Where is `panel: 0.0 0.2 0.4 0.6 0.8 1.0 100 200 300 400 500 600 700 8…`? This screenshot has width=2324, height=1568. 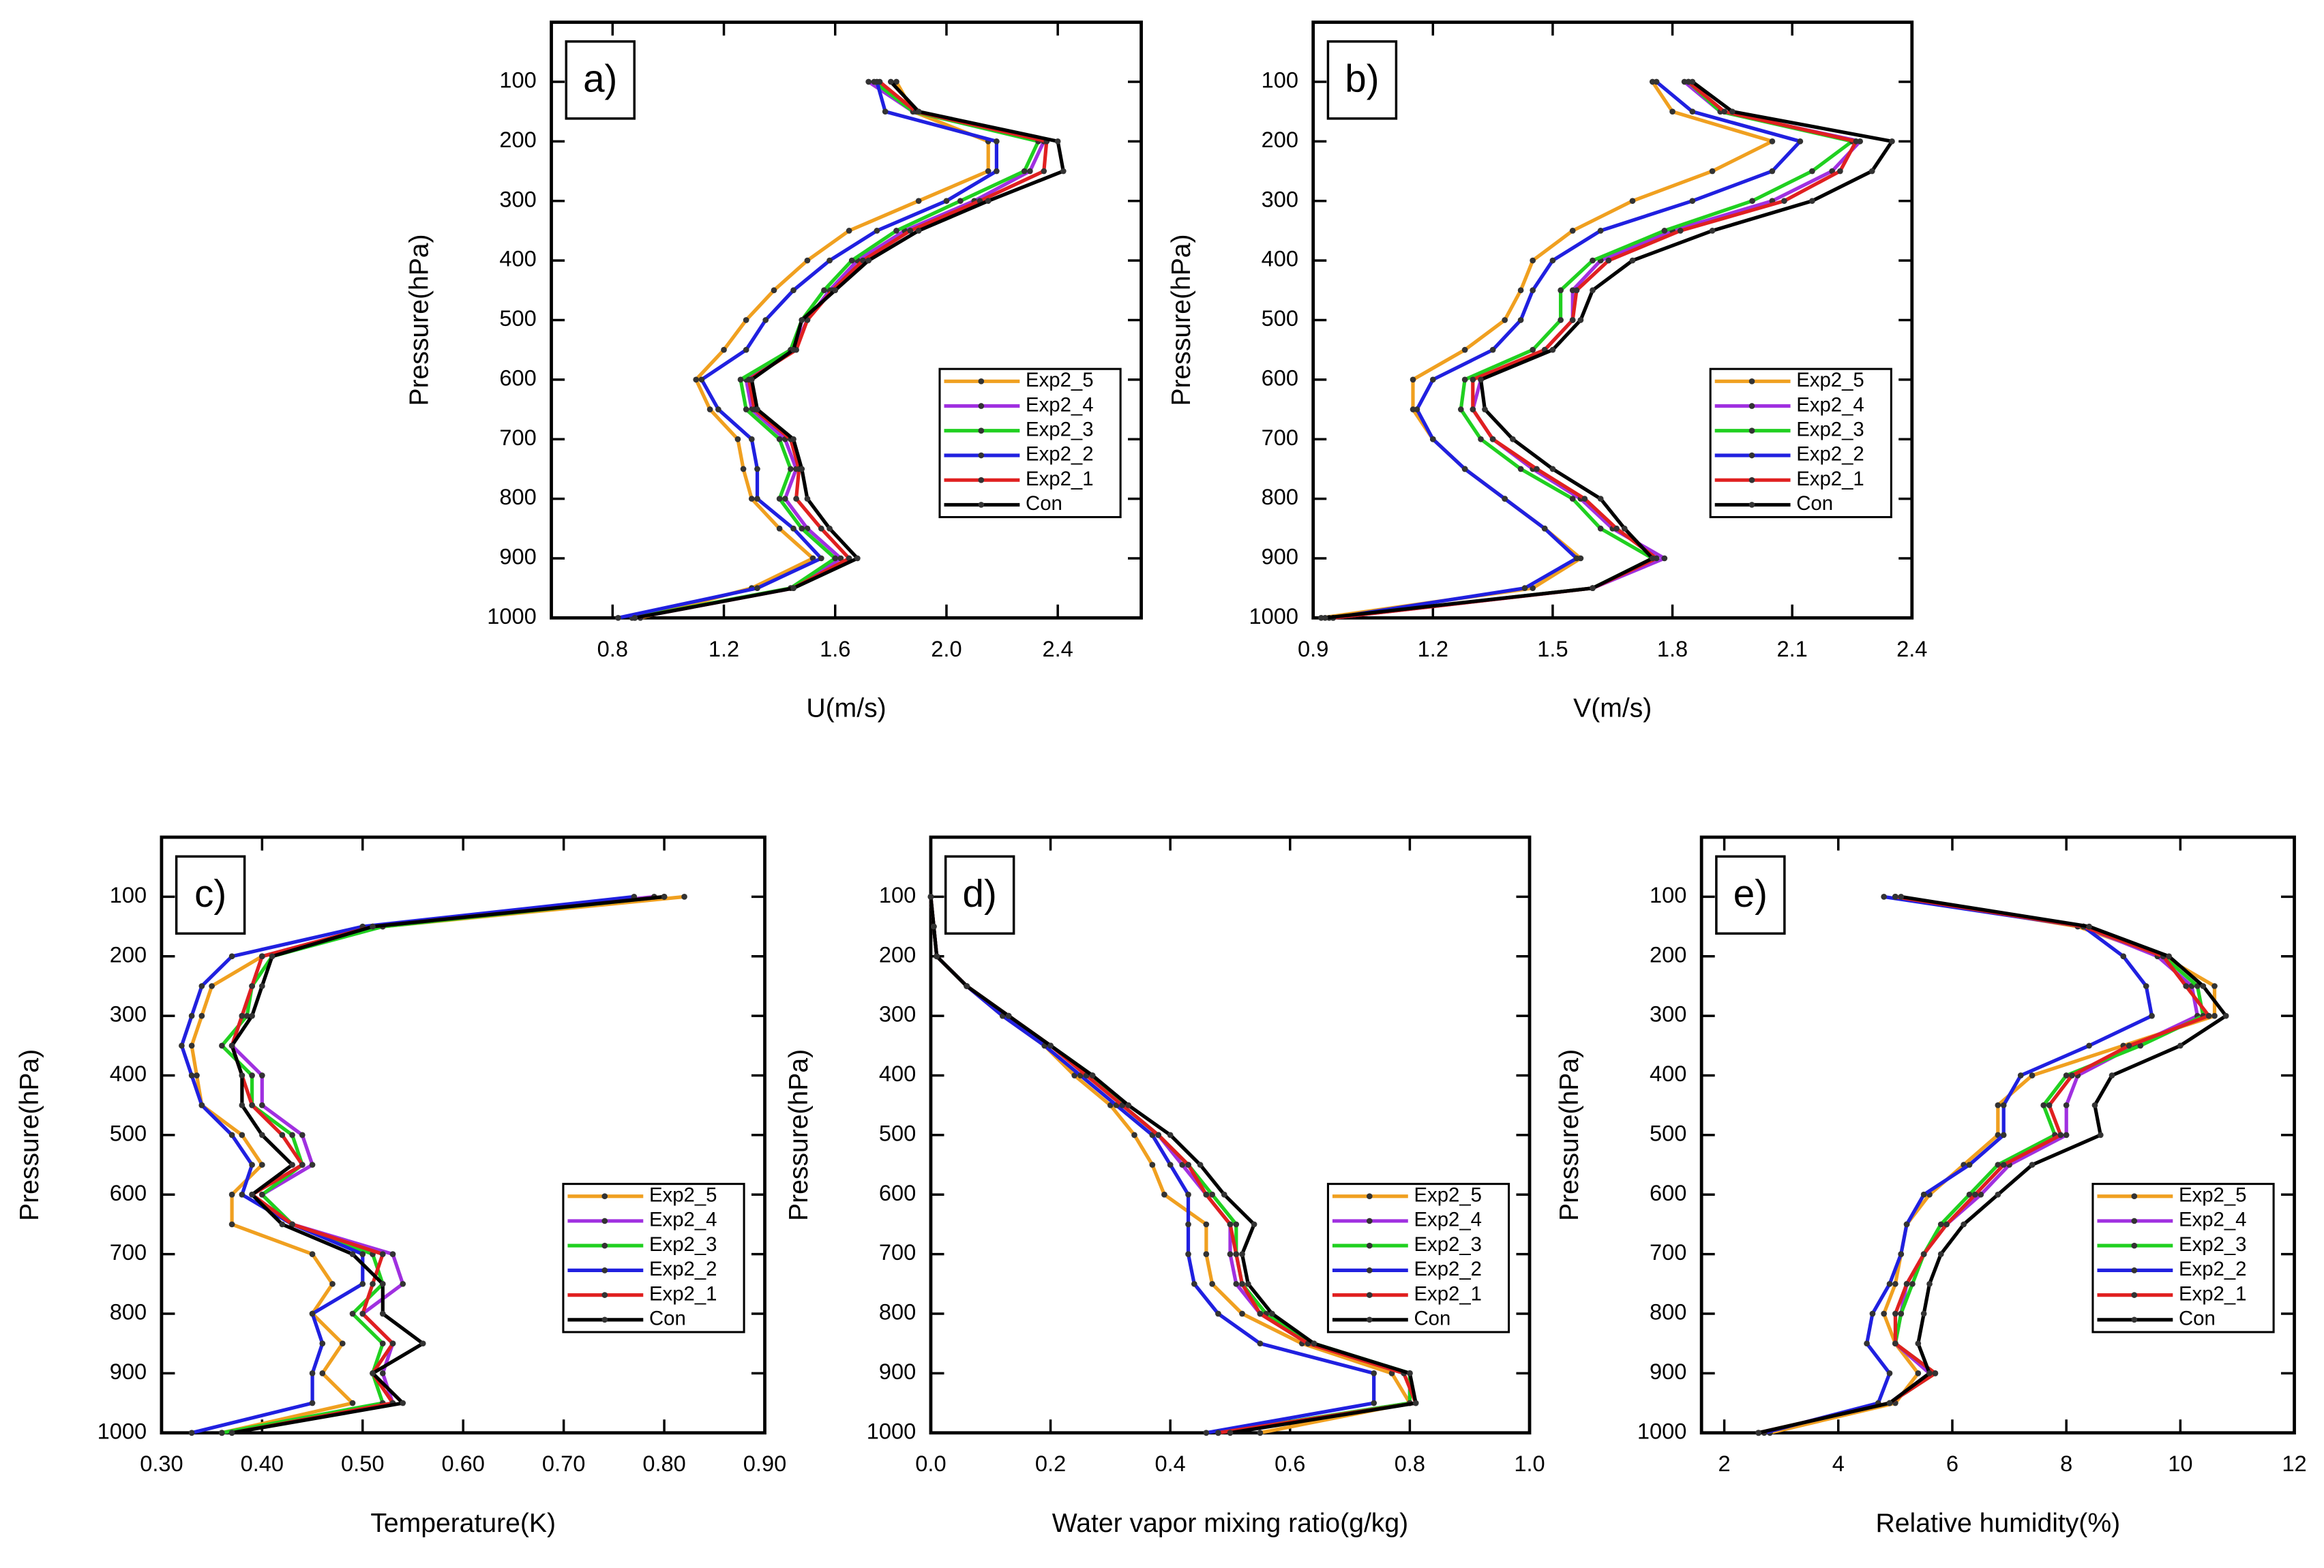
panel: 0.0 0.2 0.4 0.6 0.8 1.0 100 200 300 400 500 600 700 8… is located at coordinates (1164, 1186).